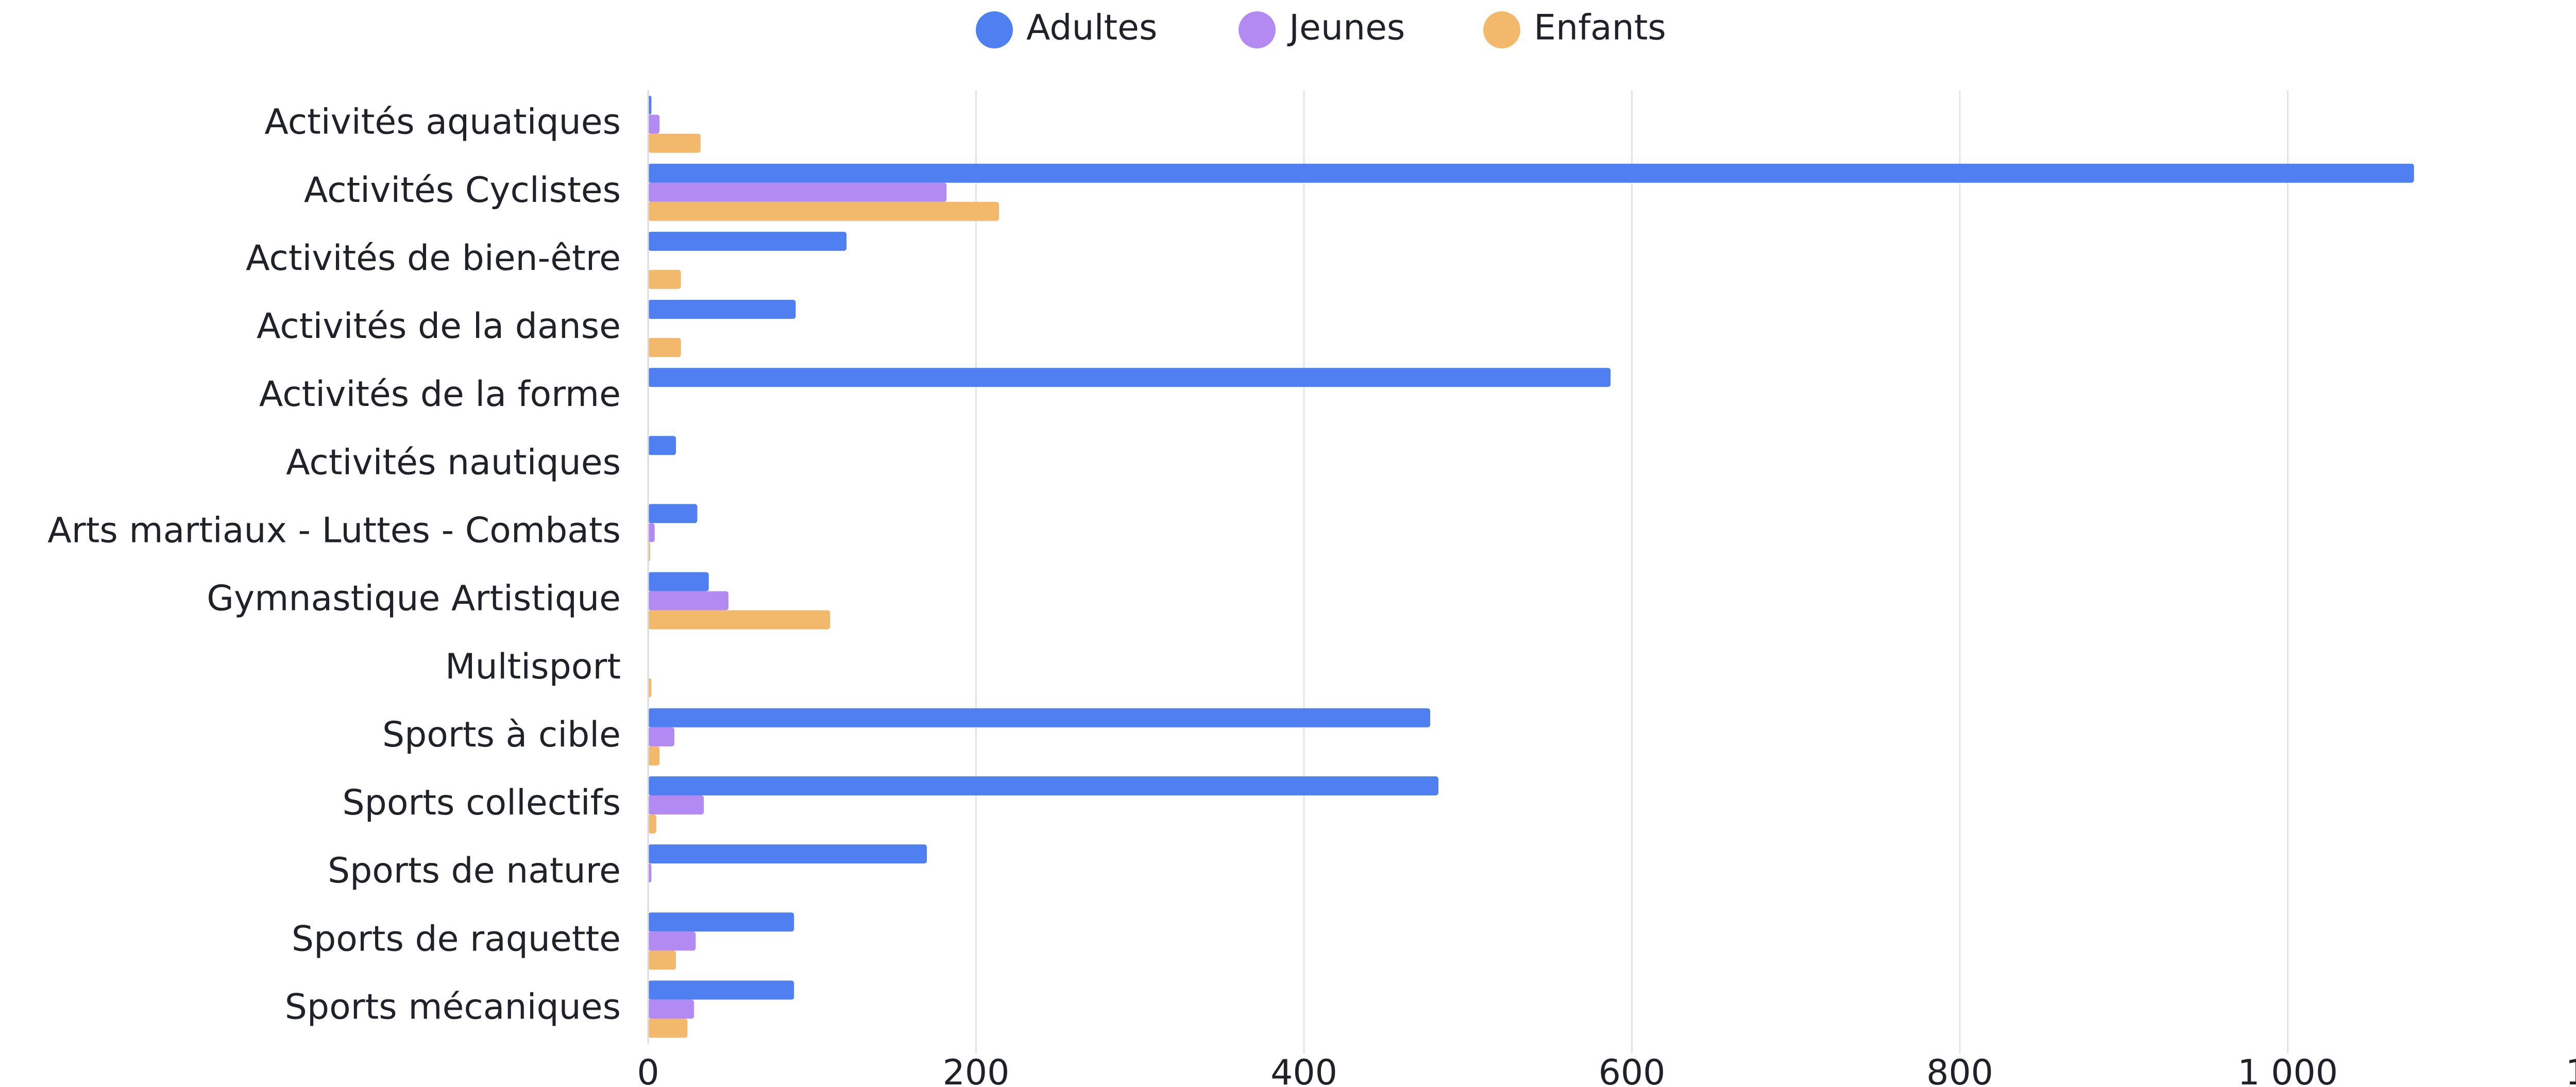  Describe the element at coordinates (2288, 1069) in the screenshot. I see `x-tick-label: 1 000` at that location.